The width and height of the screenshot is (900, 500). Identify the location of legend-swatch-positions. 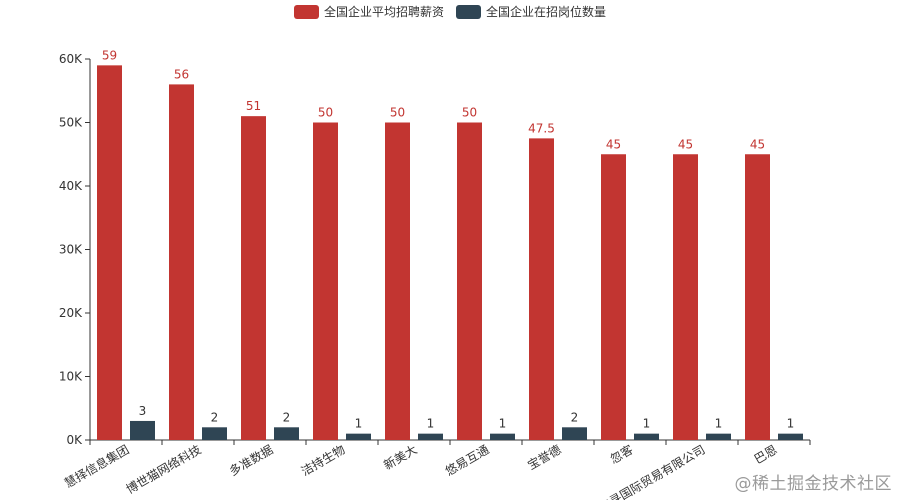
(468, 11).